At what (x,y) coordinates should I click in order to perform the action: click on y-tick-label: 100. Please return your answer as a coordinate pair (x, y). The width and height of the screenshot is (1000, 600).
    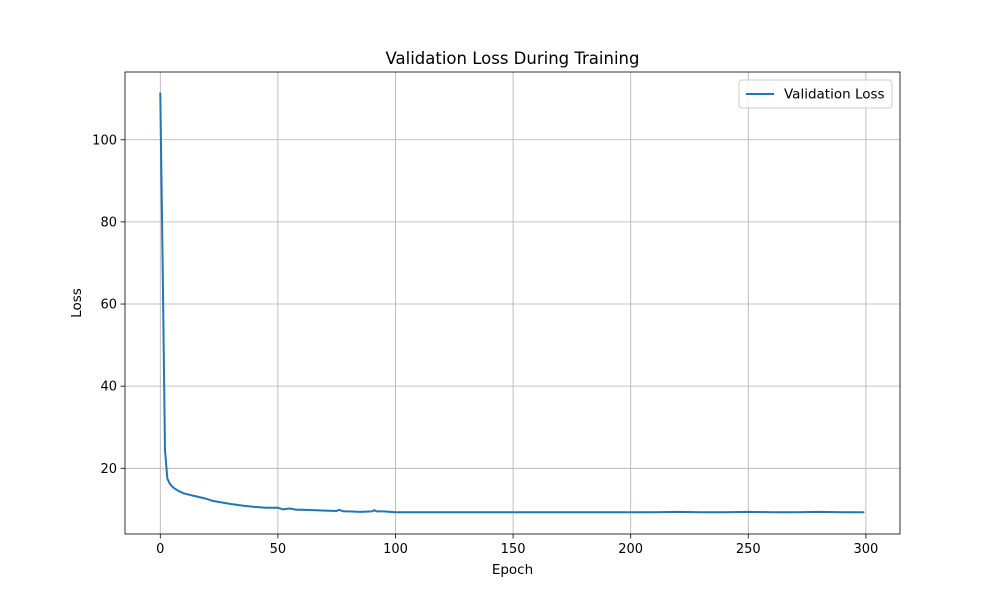
    Looking at the image, I should click on (104, 140).